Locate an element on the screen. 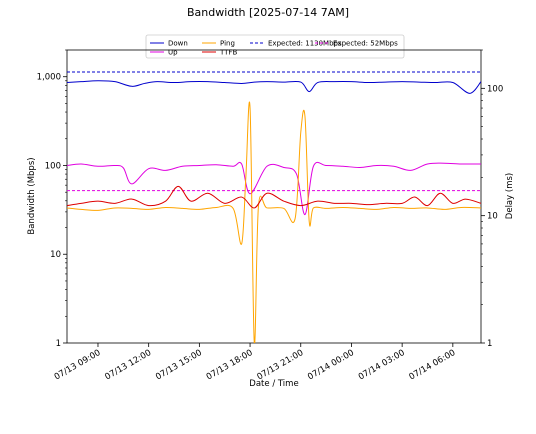 The height and width of the screenshot is (434, 536). legend-label: Ping is located at coordinates (227, 44).